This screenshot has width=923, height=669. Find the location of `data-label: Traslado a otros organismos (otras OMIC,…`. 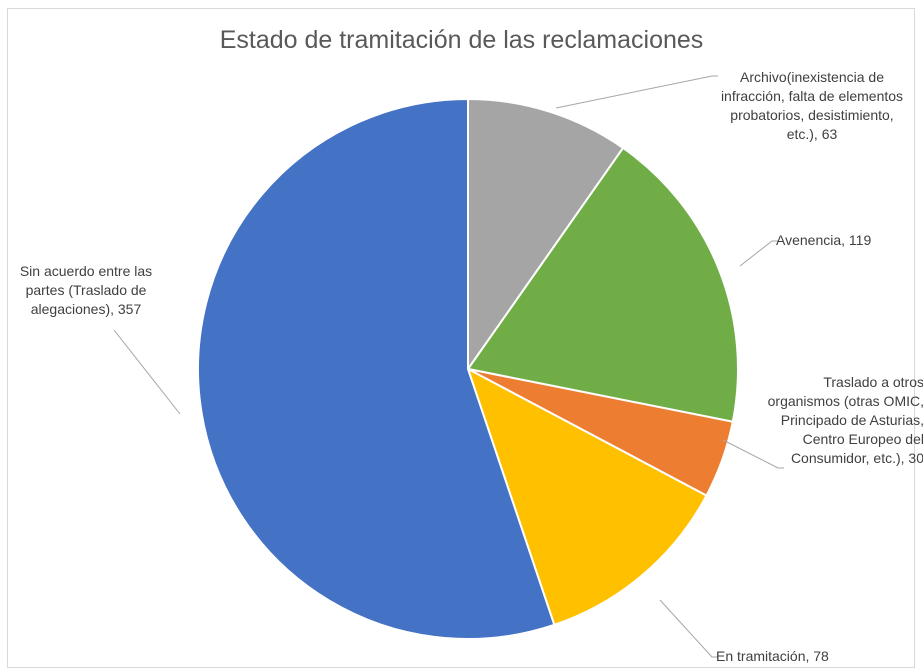

data-label: Traslado a otros organismos (otras OMIC,… is located at coordinates (845, 420).